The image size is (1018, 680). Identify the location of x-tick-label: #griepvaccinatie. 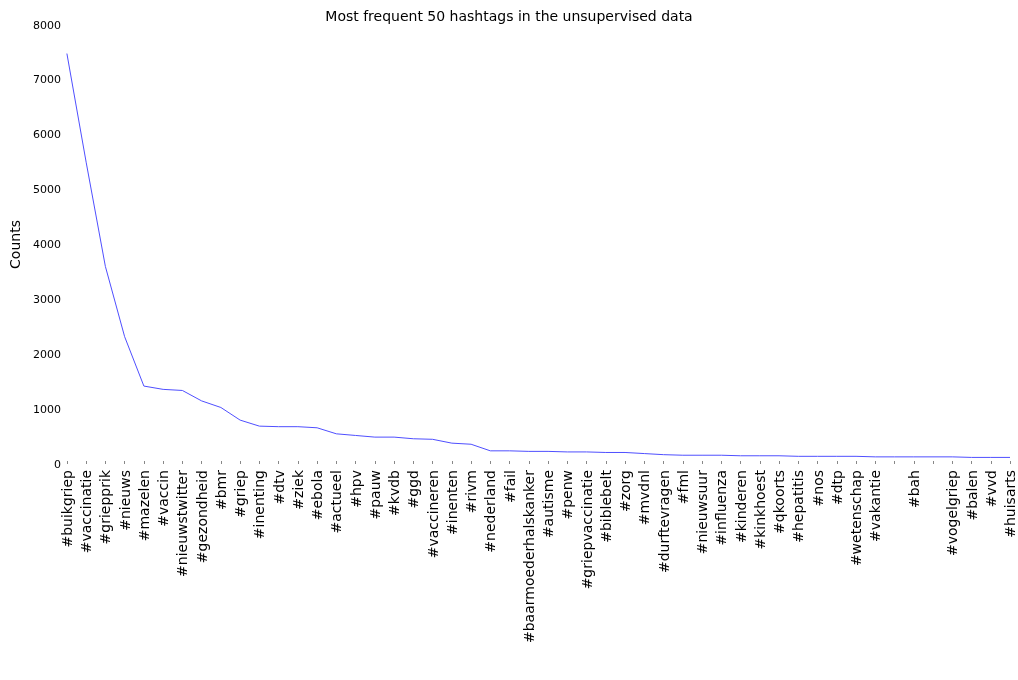
(586, 530).